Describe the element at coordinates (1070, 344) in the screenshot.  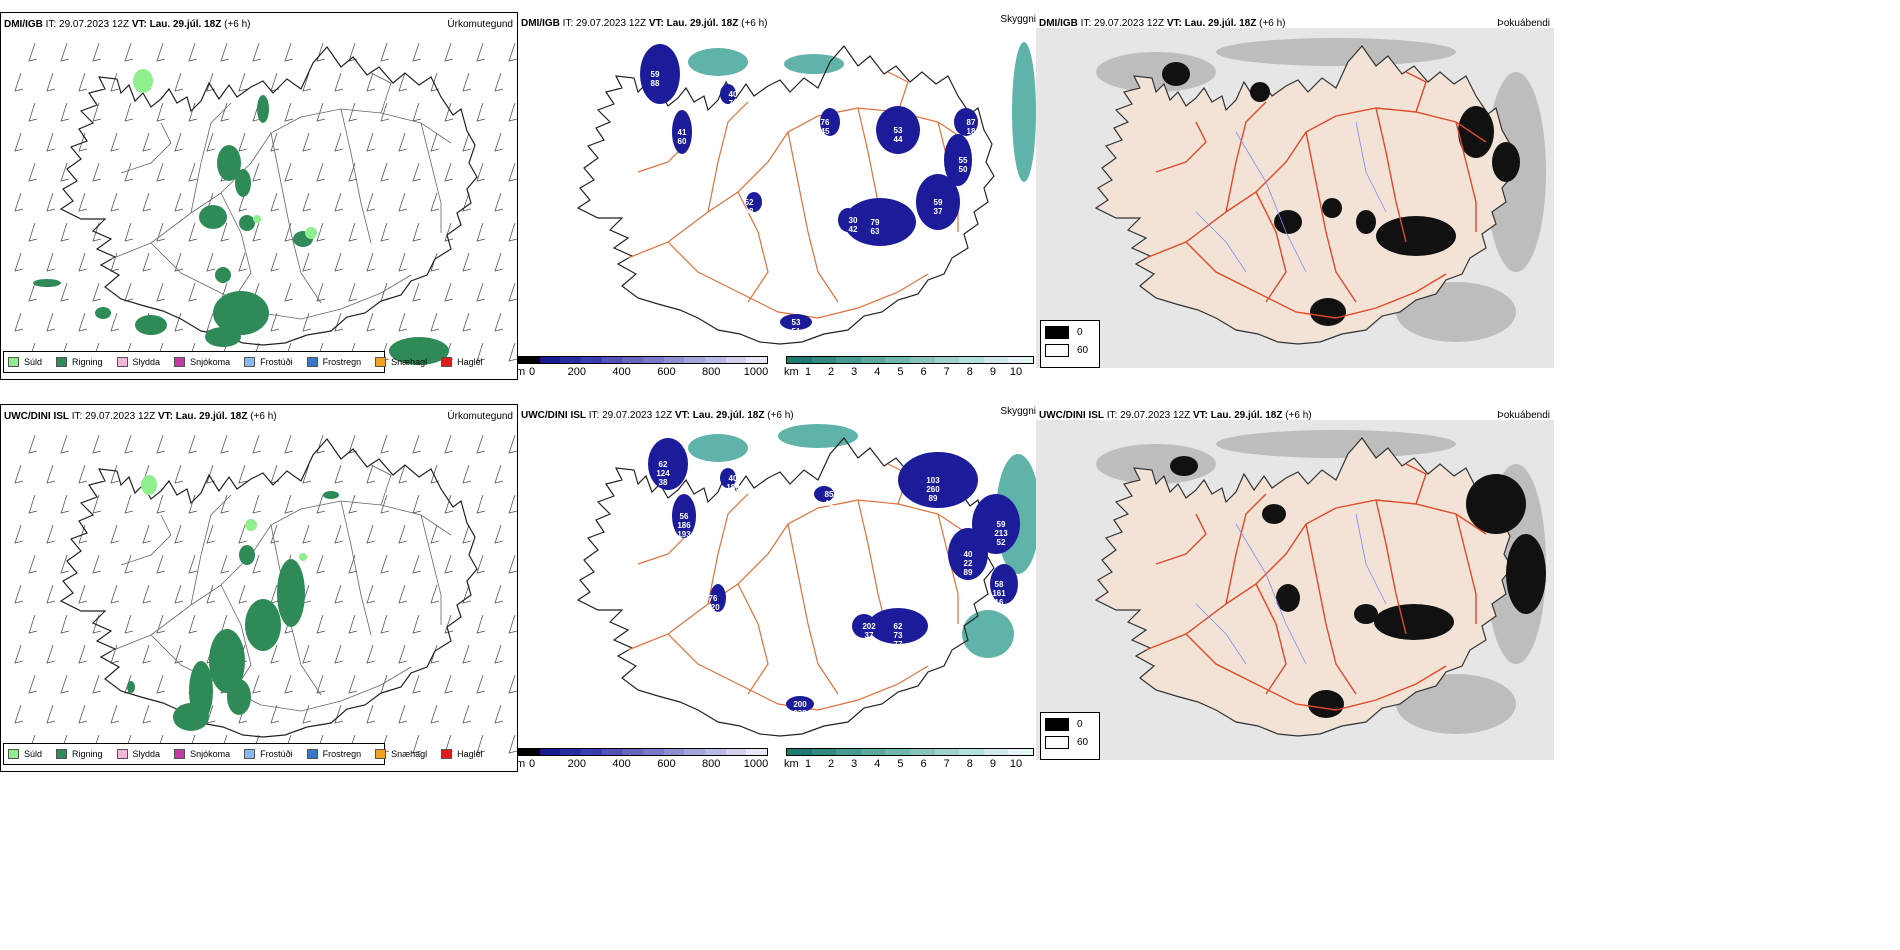
I see `fog-legend-1: 0 60` at that location.